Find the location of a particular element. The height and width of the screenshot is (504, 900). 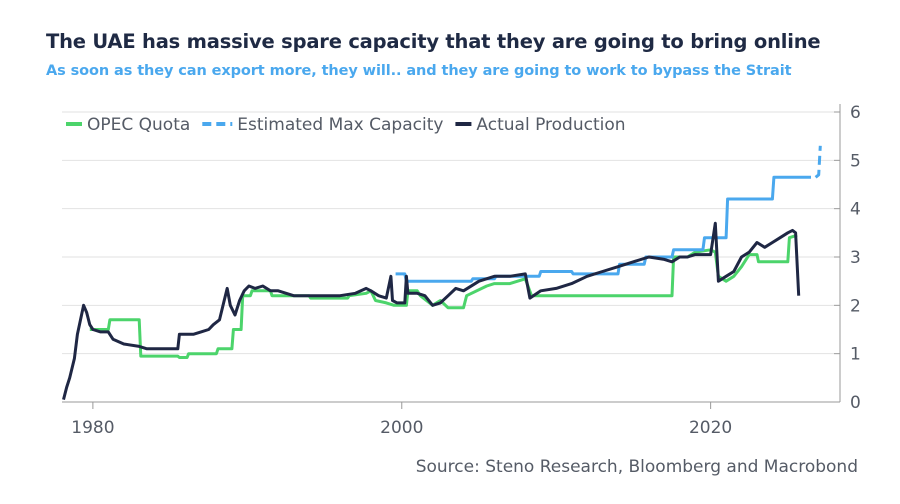

y-tick-label: 3 is located at coordinates (855, 258).